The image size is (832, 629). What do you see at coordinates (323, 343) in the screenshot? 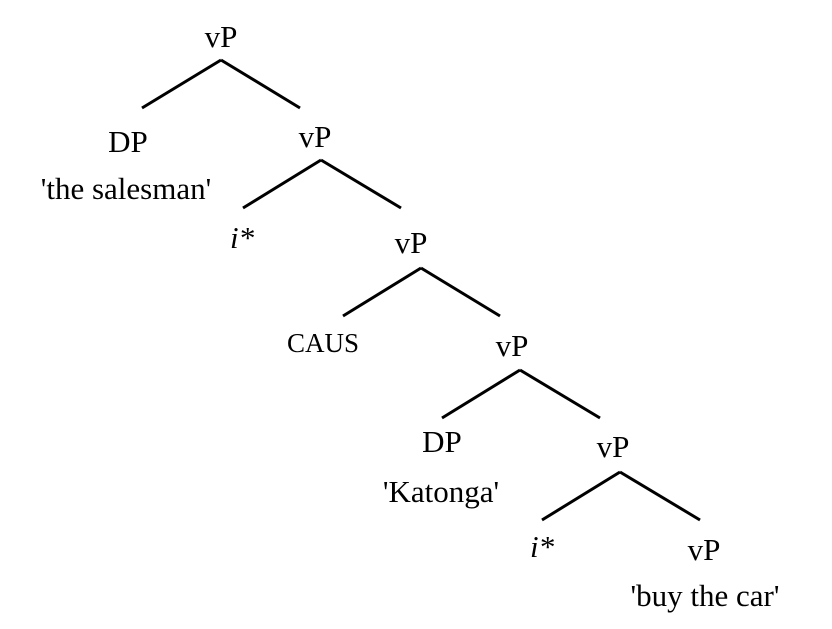
I see `node-caus: CAUS` at bounding box center [323, 343].